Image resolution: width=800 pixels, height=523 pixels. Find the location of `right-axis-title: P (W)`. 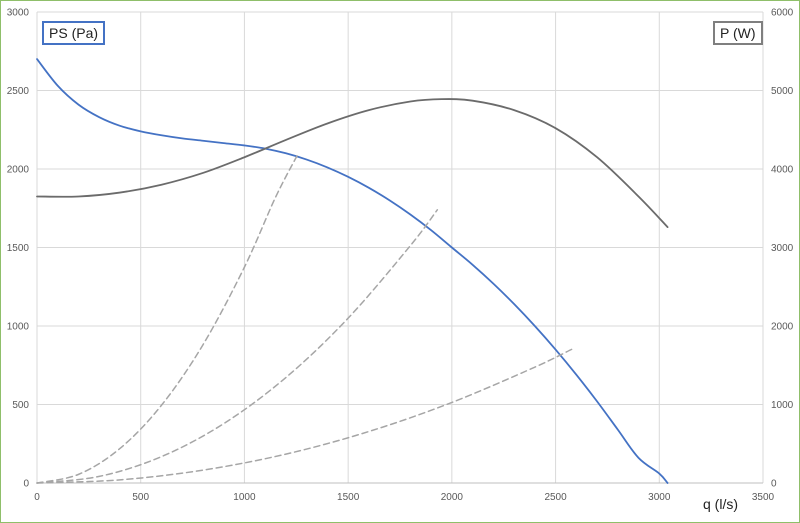

right-axis-title: P (W) is located at coordinates (738, 33).